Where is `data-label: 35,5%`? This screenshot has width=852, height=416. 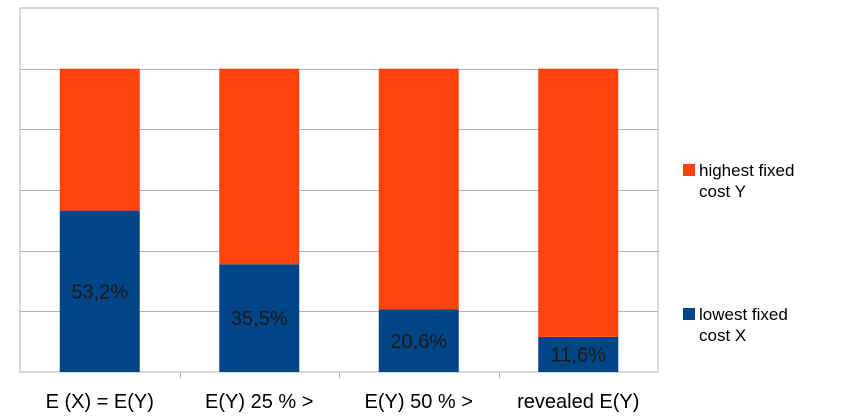
data-label: 35,5% is located at coordinates (259, 319).